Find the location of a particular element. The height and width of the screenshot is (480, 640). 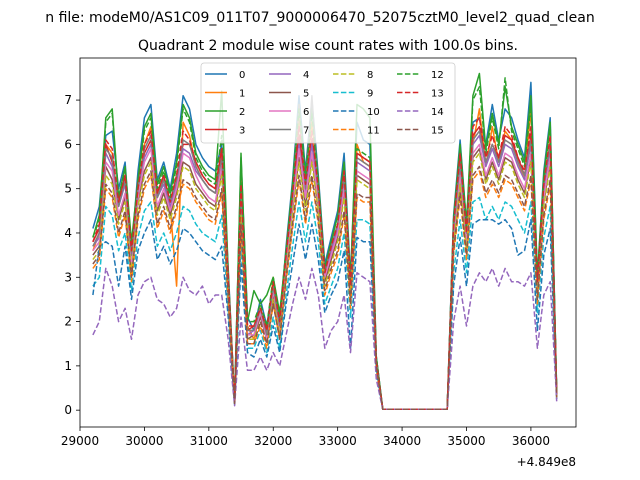

legend-label-10: 10 is located at coordinates (373, 112).